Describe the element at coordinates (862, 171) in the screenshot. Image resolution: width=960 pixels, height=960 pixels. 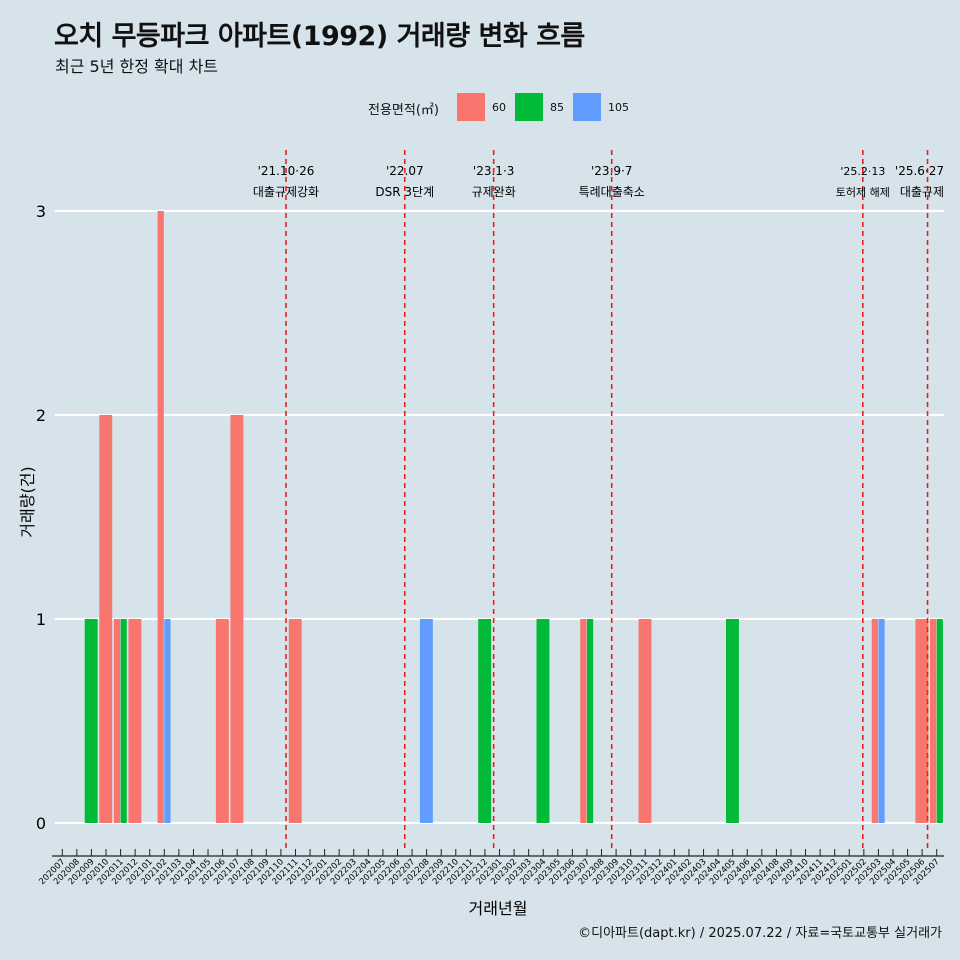
I see `event-date: '25.2·13` at that location.